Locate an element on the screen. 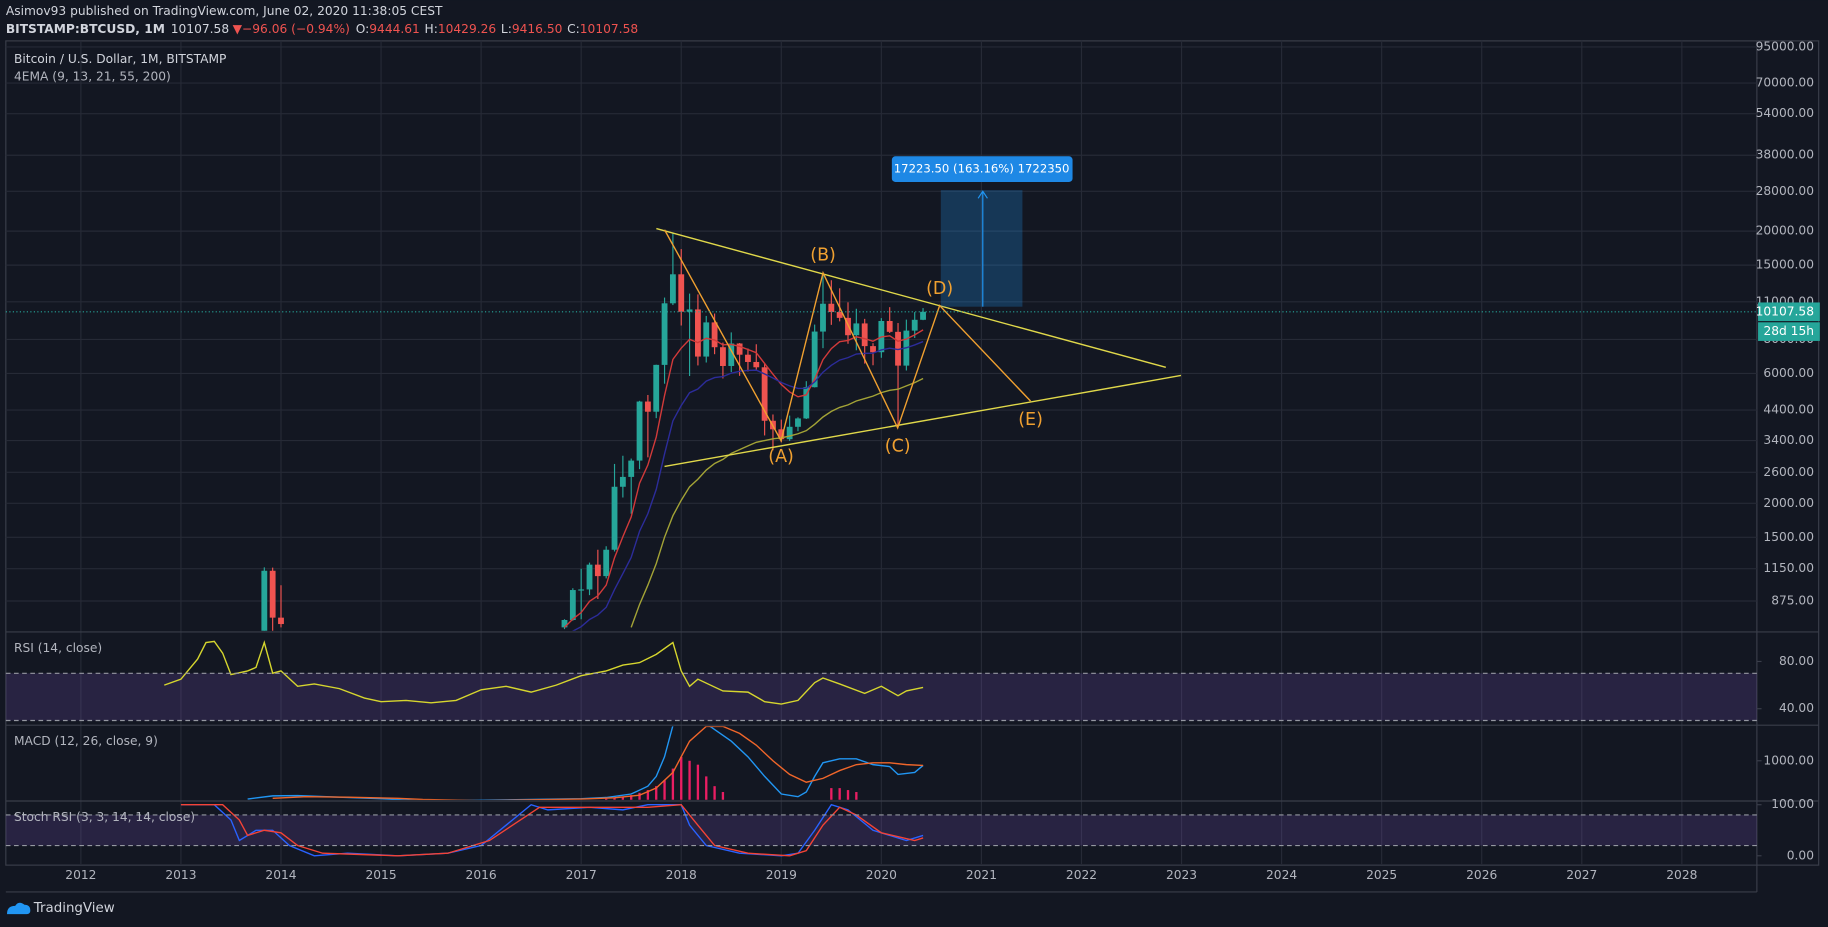  o-label: O: is located at coordinates (363, 29).